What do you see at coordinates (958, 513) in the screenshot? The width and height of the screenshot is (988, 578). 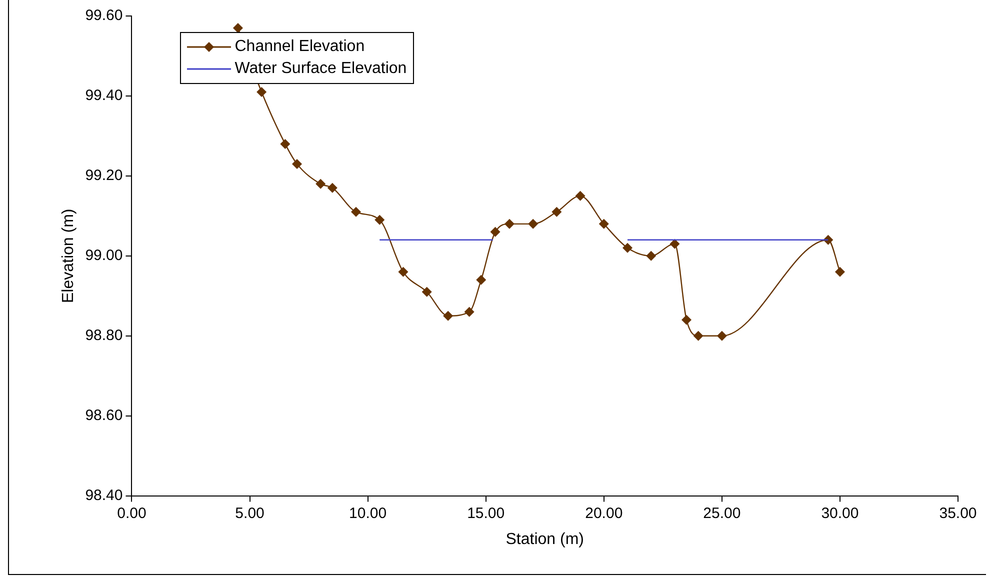 I see `x-tick-label: 35.00` at bounding box center [958, 513].